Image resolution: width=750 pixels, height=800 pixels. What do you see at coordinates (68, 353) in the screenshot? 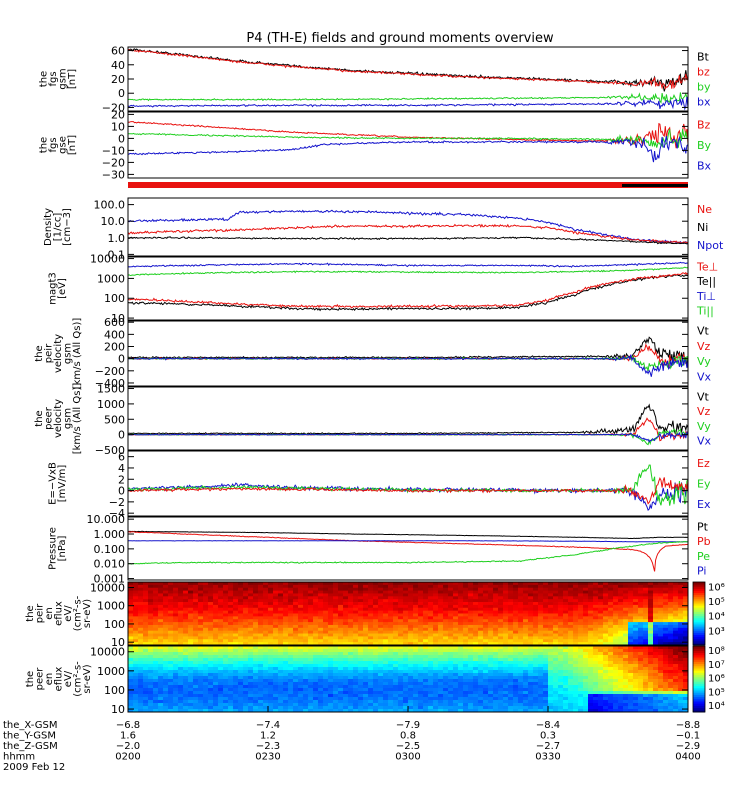
I see `y-axis-label: gsm` at bounding box center [68, 353].